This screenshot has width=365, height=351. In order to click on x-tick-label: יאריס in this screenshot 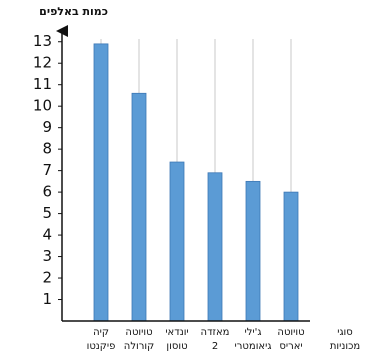, I will do `click(290, 346)`.